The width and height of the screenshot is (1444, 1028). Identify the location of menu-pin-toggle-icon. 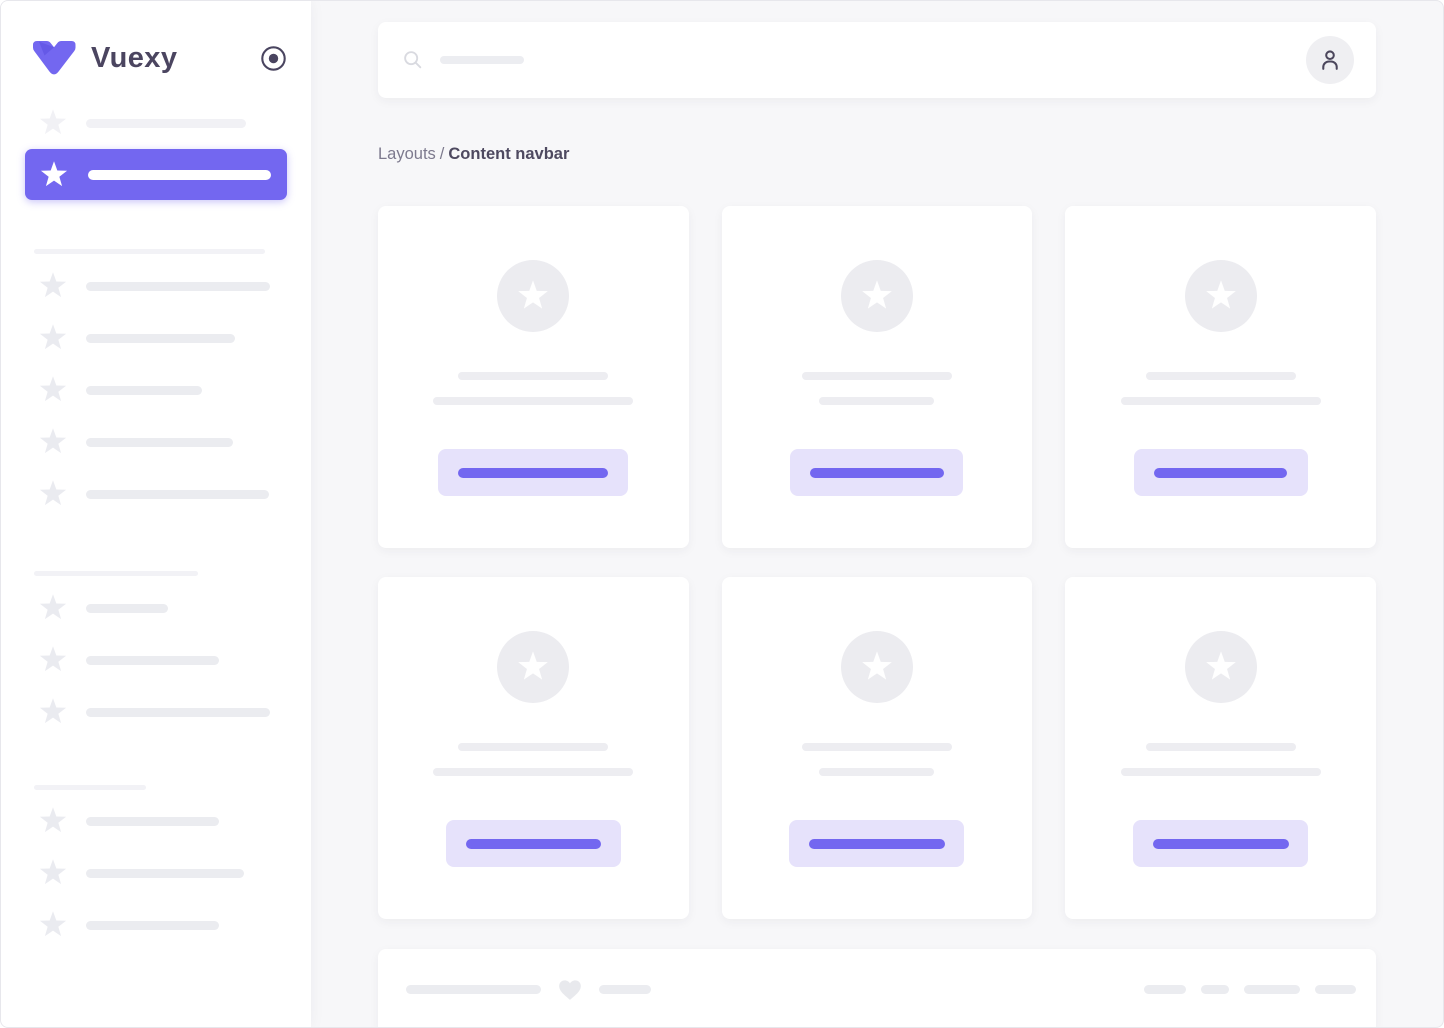
(273, 58).